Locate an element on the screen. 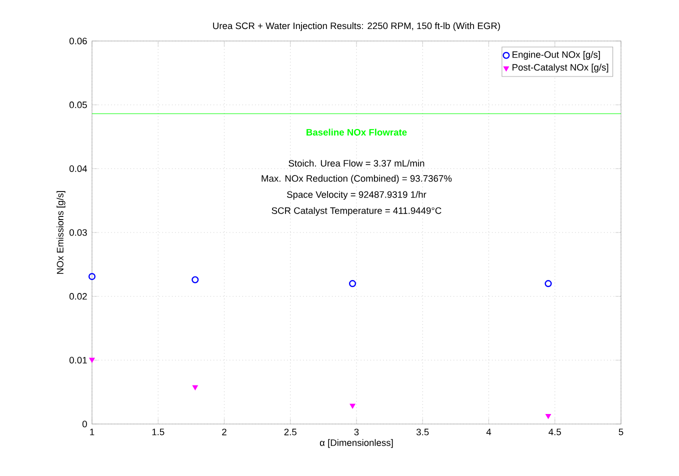 The height and width of the screenshot is (476, 679). x-tick-label: 4.5 is located at coordinates (554, 432).